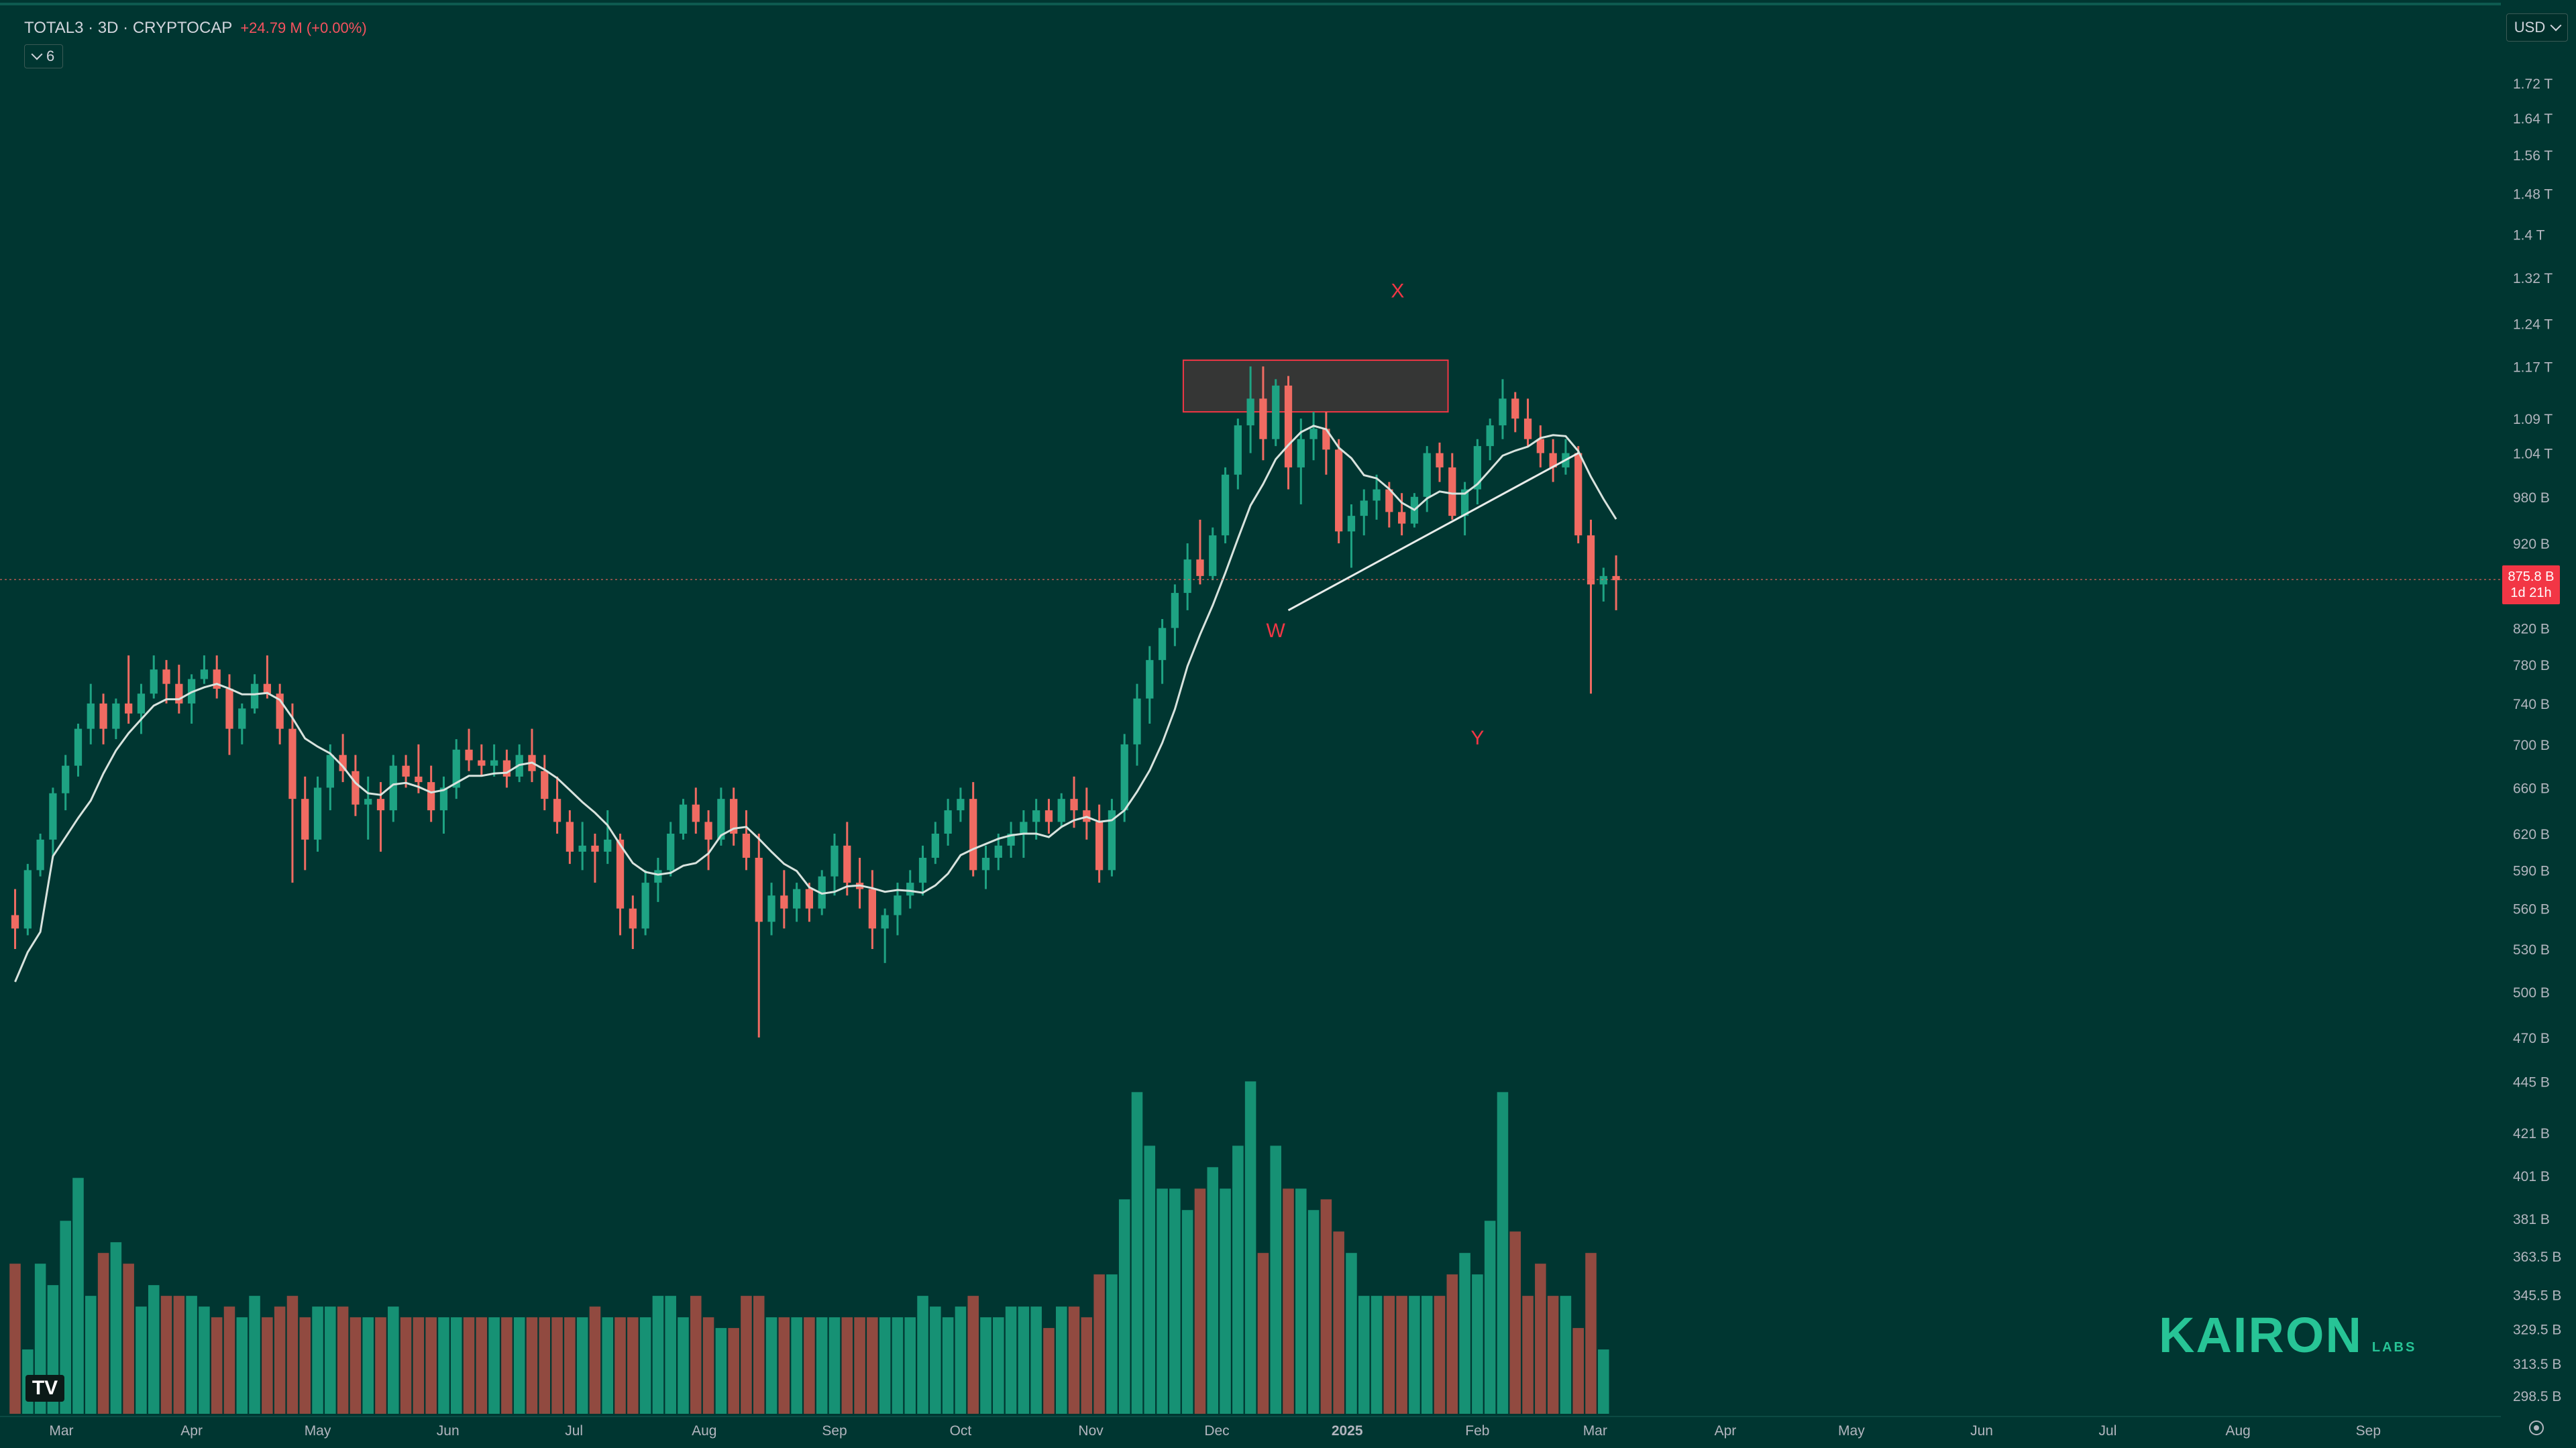 This screenshot has height=1448, width=2576. Describe the element at coordinates (2531, 1219) in the screenshot. I see `volume-tick-label: 381 B` at that location.